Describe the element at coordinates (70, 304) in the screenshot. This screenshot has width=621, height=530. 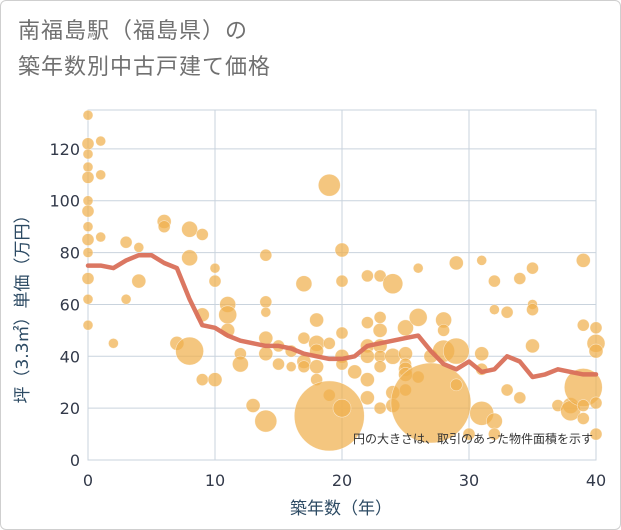
I see `y-tick-label: 60` at that location.